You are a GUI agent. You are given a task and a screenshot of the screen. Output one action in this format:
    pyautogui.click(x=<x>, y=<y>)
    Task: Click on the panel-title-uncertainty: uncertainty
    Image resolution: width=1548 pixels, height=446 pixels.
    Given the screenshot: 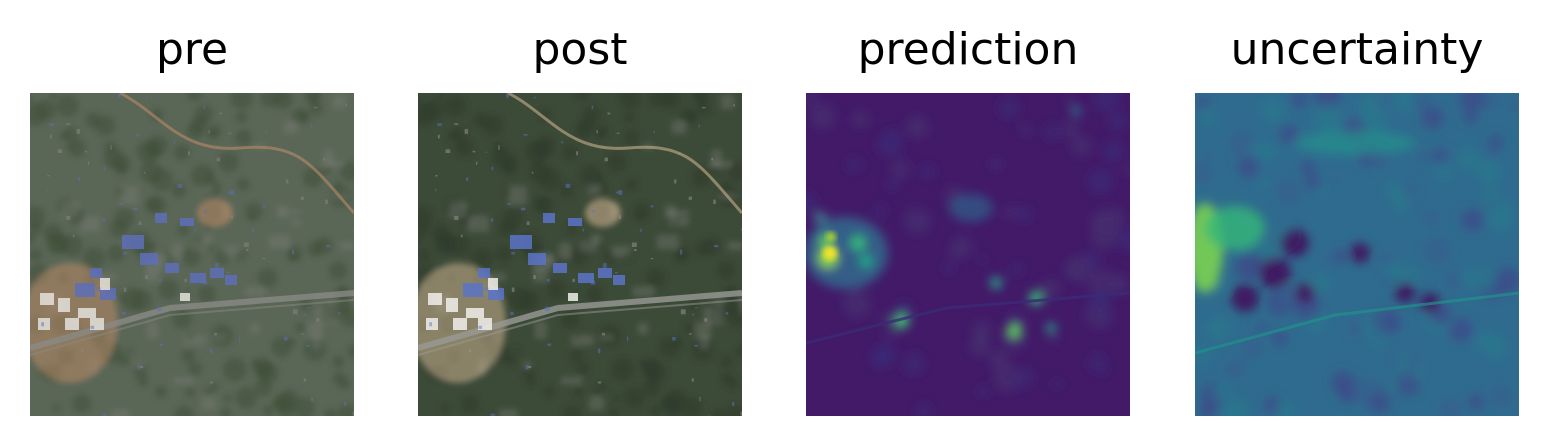 What is the action you would take?
    pyautogui.click(x=1357, y=49)
    